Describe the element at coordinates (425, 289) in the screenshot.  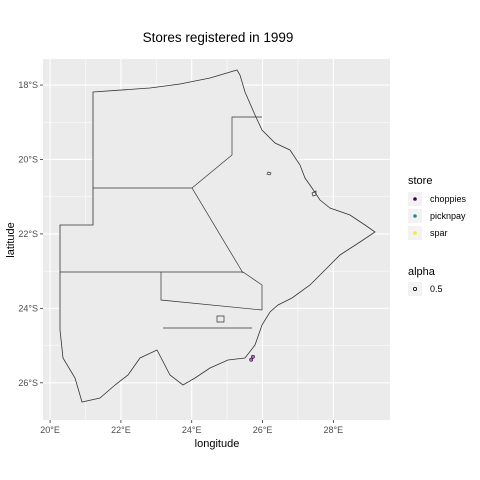
I see `legend-alpha-items: 0.5` at that location.